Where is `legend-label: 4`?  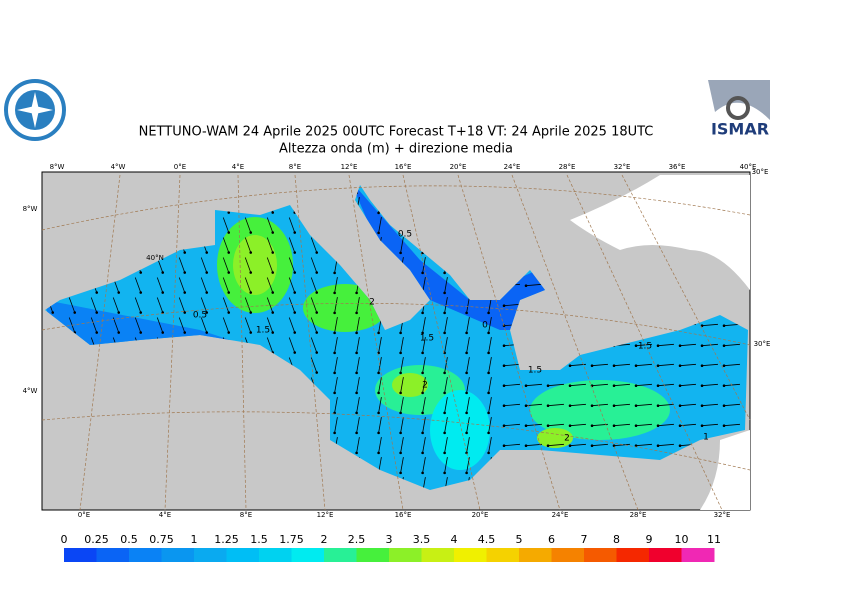
legend-label: 4 is located at coordinates (454, 539).